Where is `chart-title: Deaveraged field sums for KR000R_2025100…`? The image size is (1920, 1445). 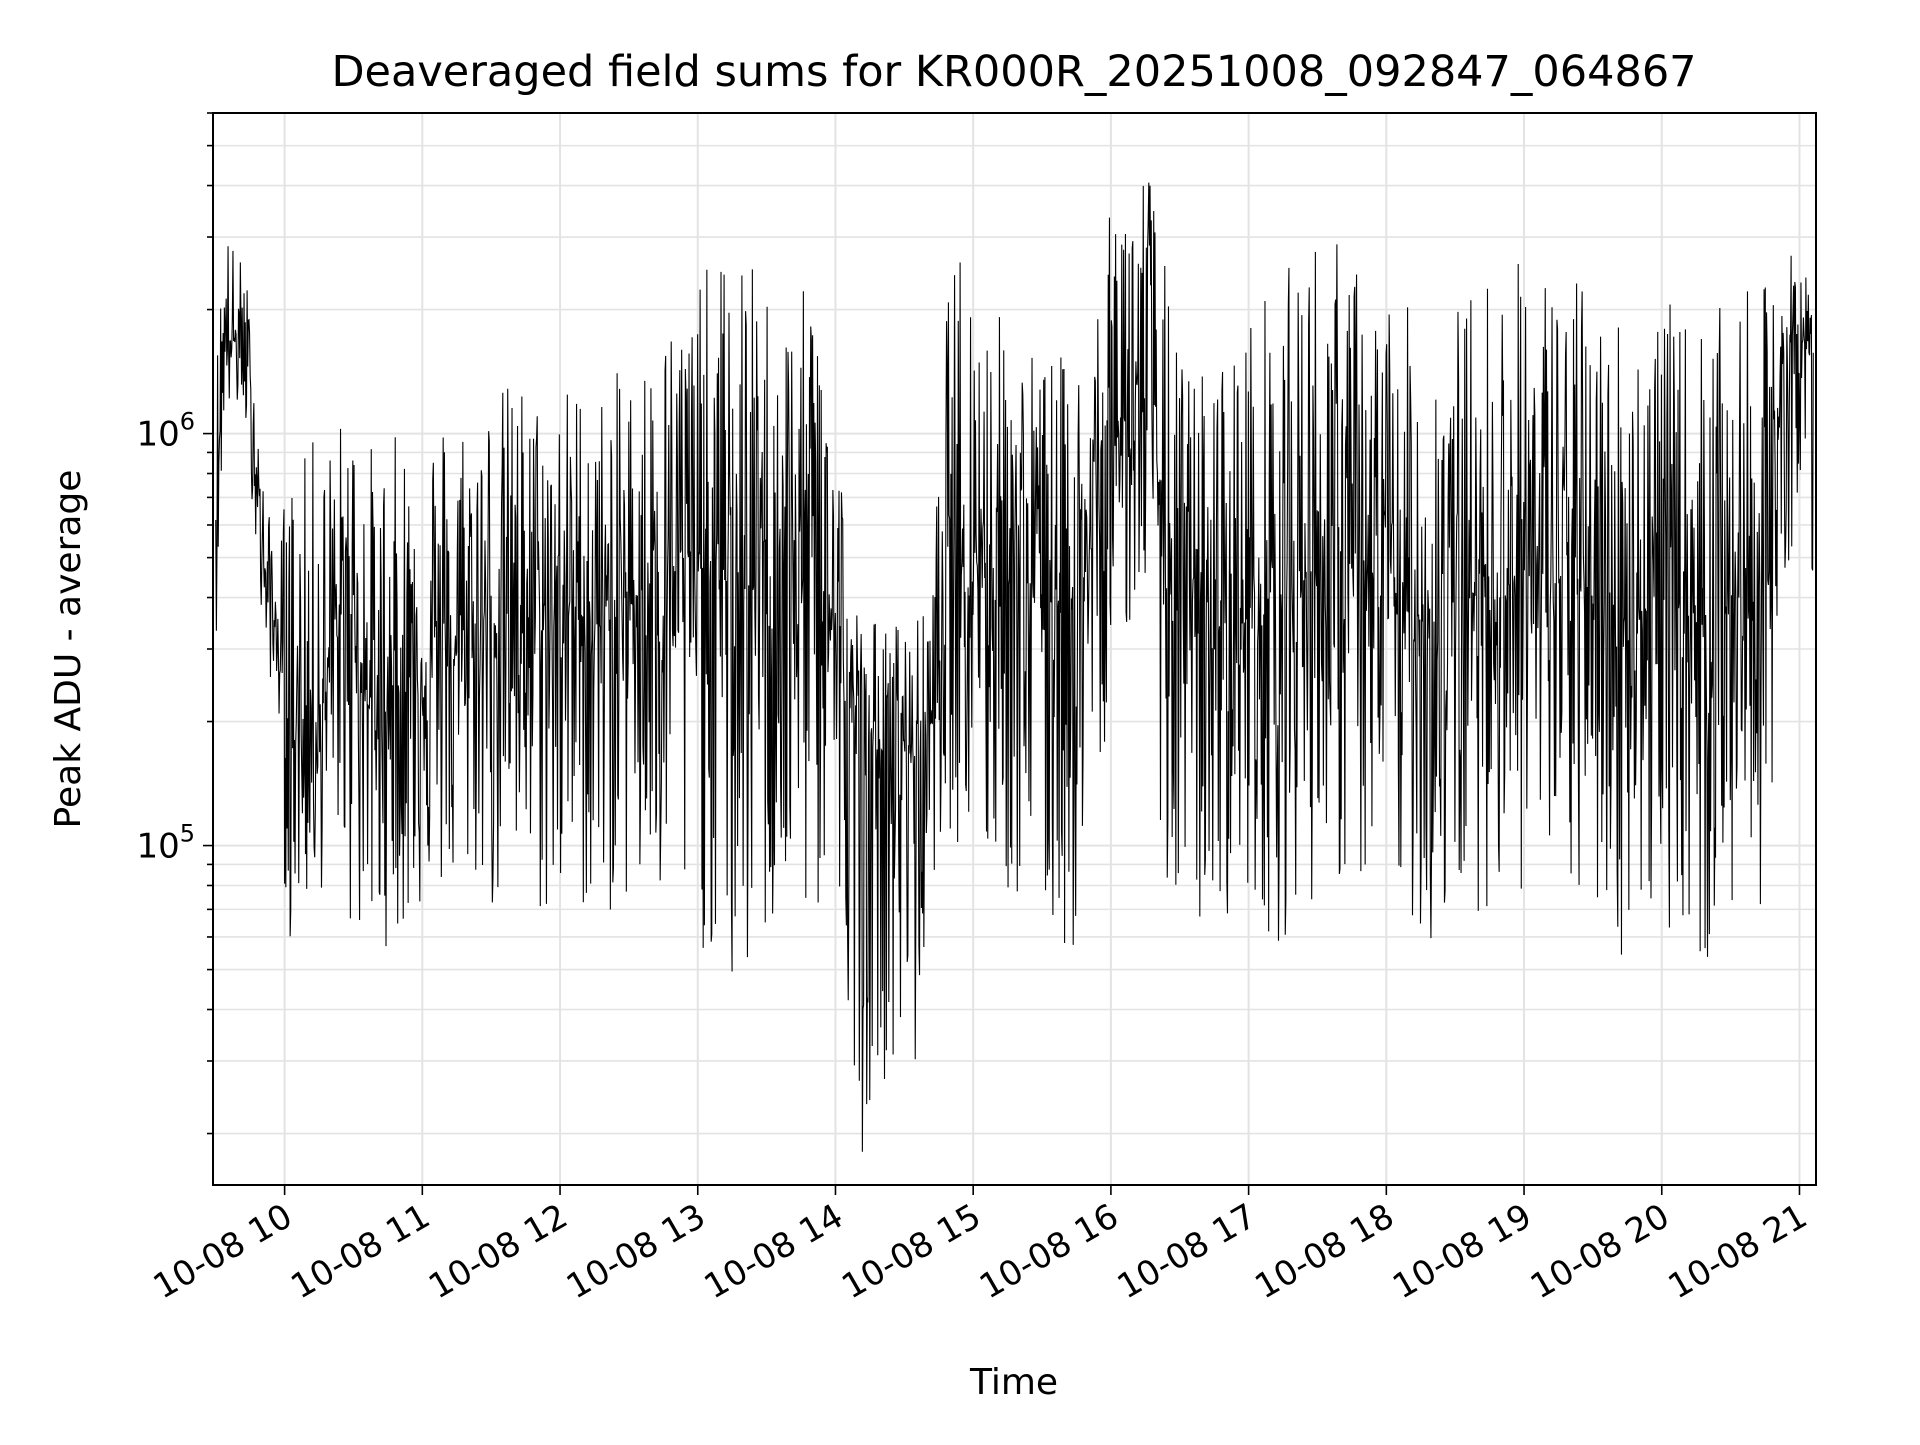 chart-title: Deaveraged field sums for KR000R_2025100… is located at coordinates (1013, 72).